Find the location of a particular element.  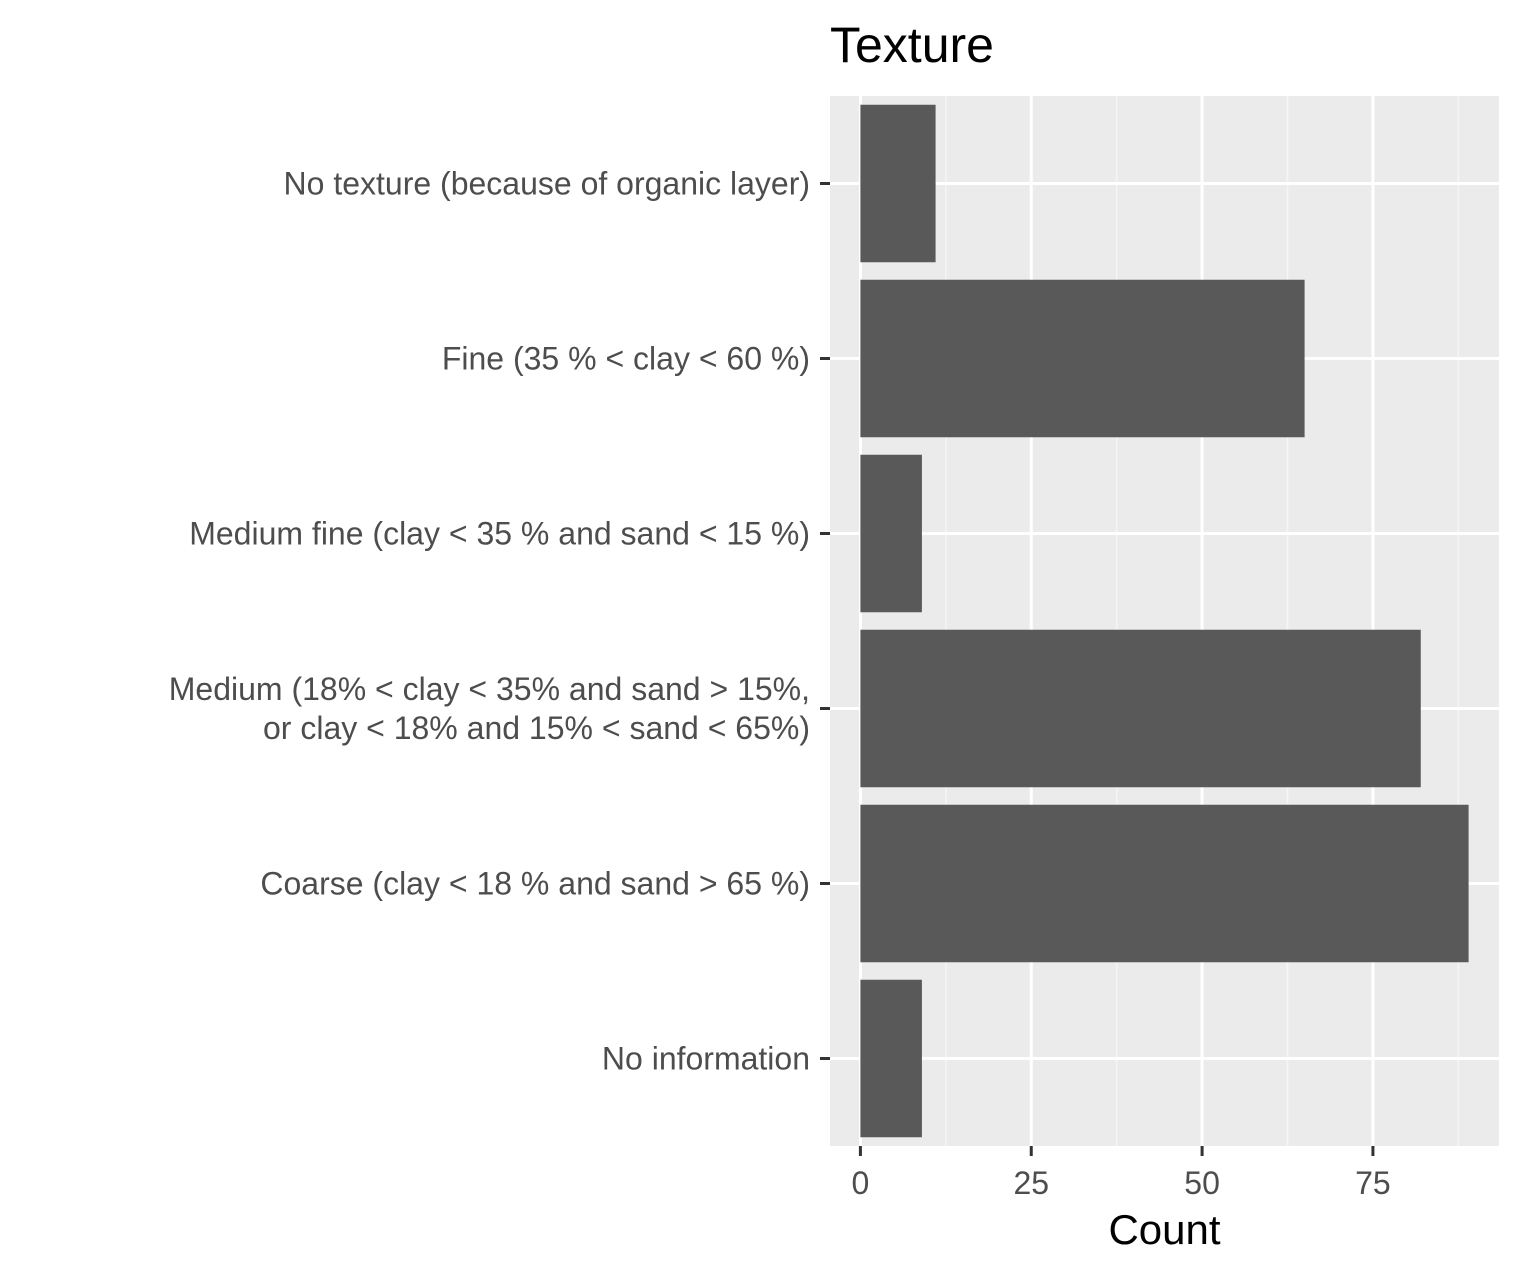

x-tick-label-0: 0 is located at coordinates (861, 1183).